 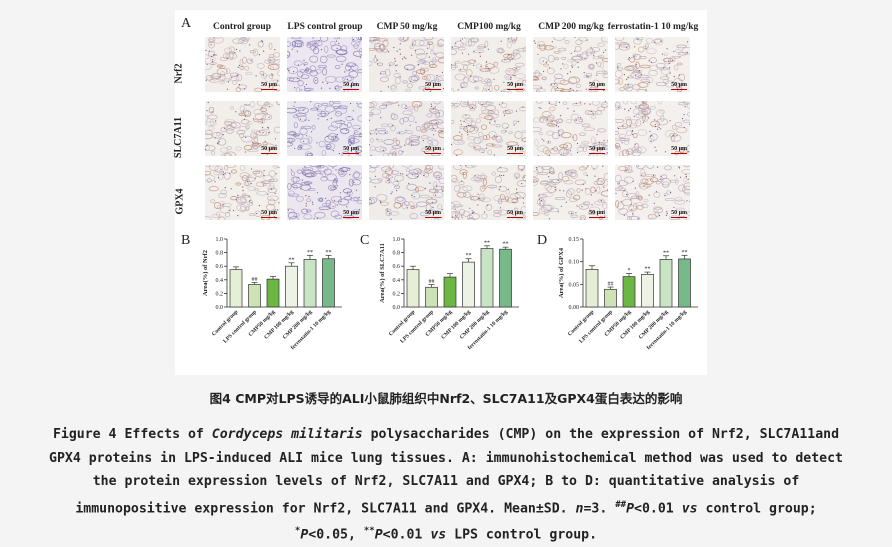 I want to click on micrograph-nrf2-2: 50 μm, so click(x=406, y=64).